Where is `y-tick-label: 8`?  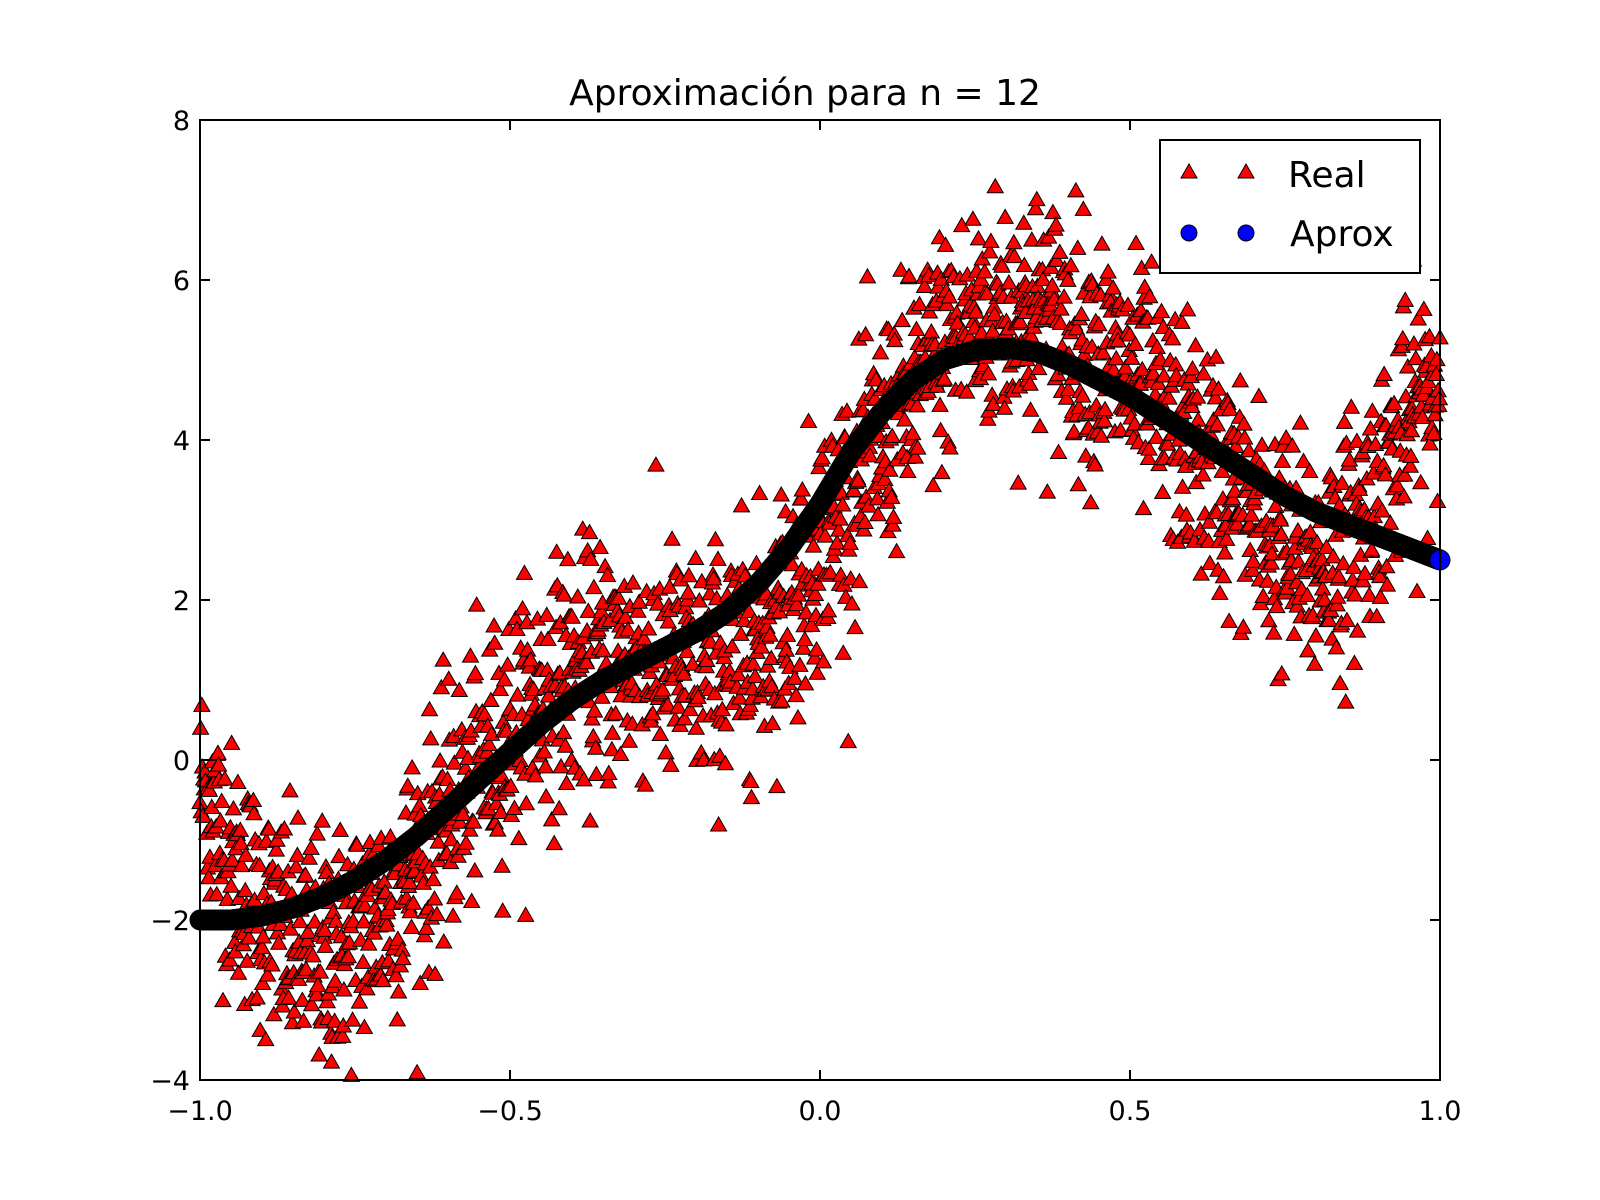 y-tick-label: 8 is located at coordinates (181, 121).